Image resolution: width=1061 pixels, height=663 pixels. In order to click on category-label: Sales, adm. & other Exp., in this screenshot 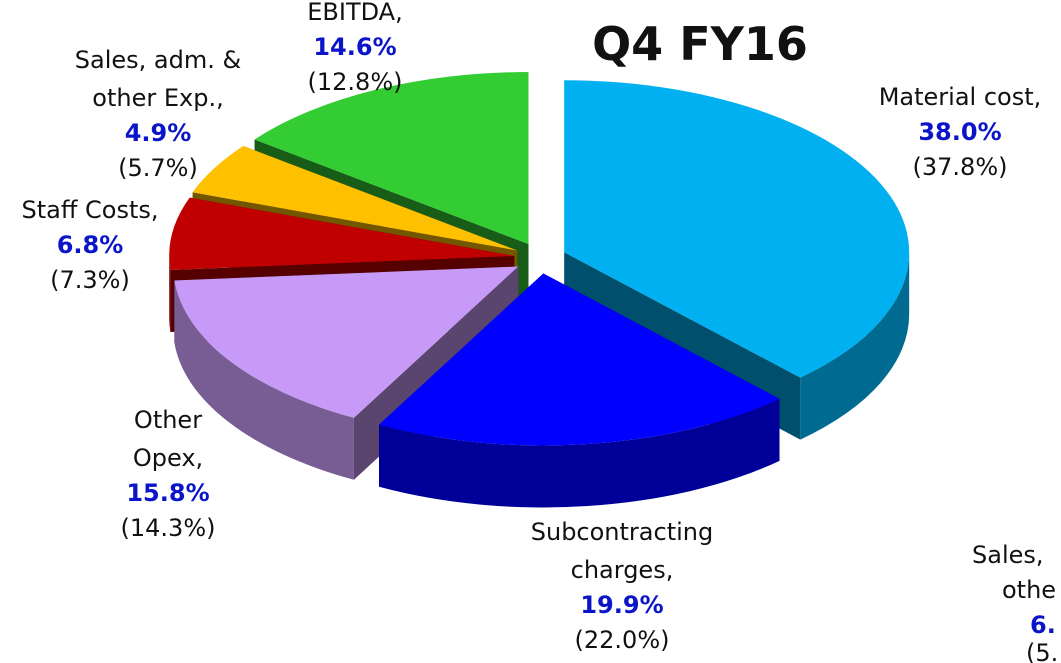, I will do `click(158, 79)`.